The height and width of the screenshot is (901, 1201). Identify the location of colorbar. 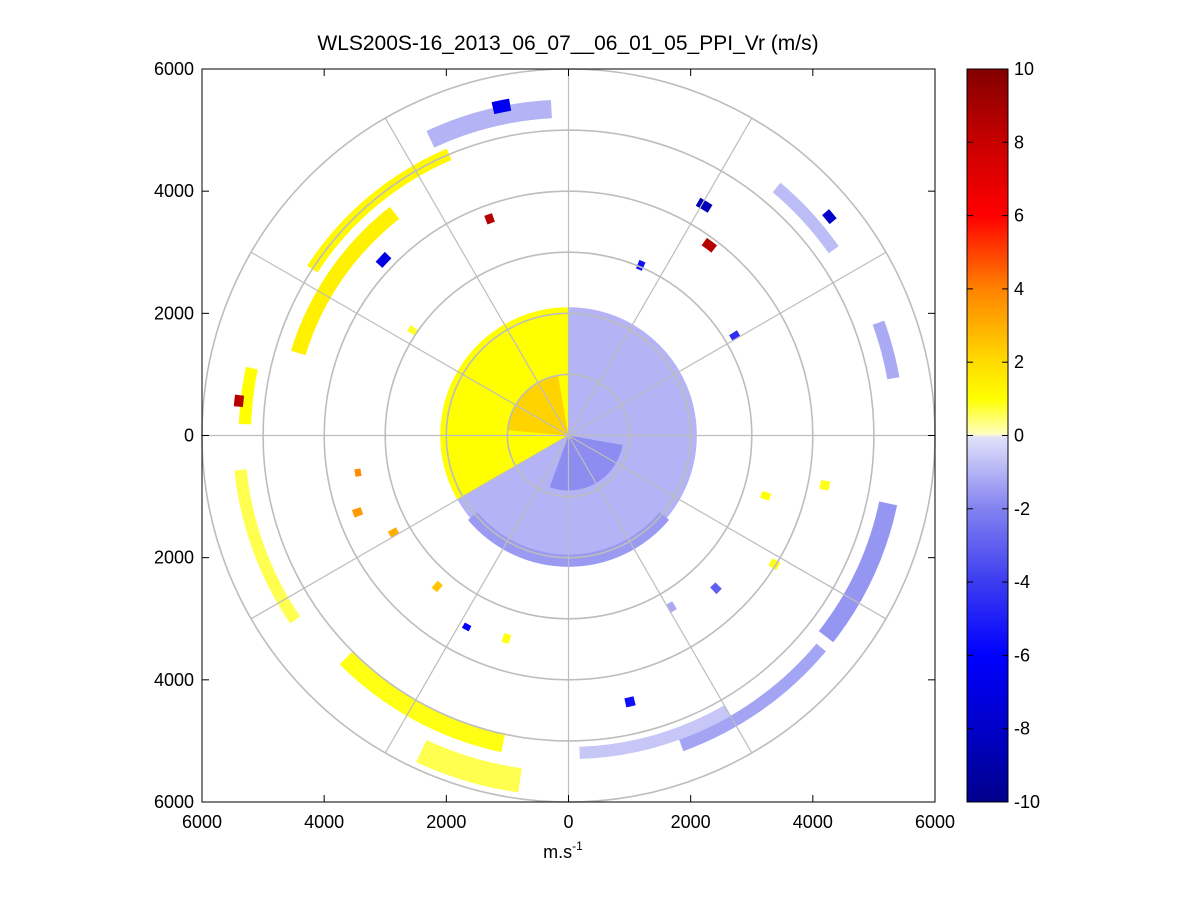
(987, 435).